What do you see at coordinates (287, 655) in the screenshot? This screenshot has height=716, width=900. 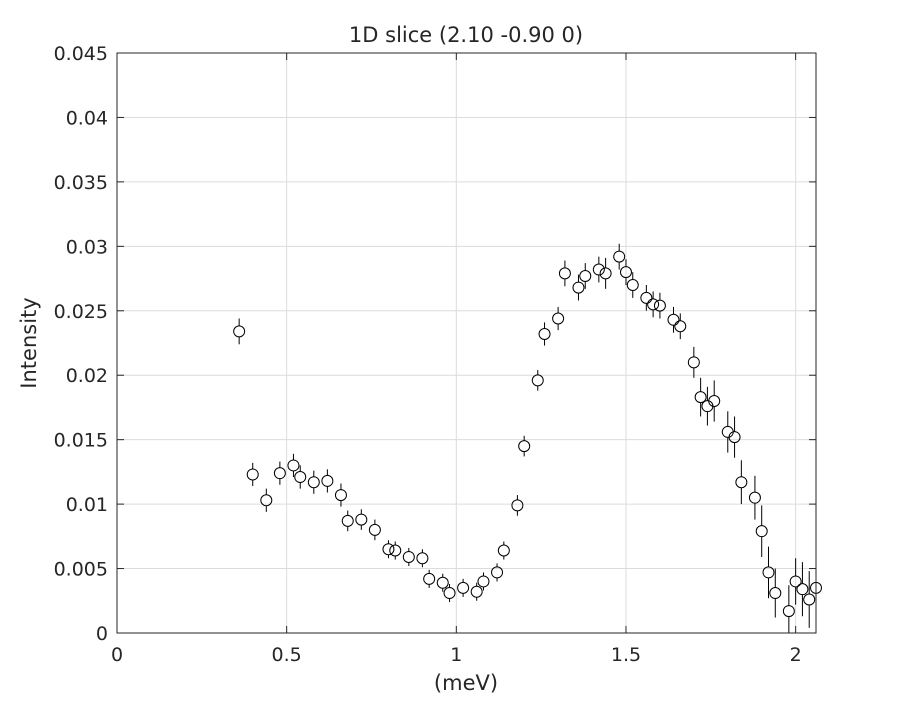 I see `x-tick-label: 0.5` at bounding box center [287, 655].